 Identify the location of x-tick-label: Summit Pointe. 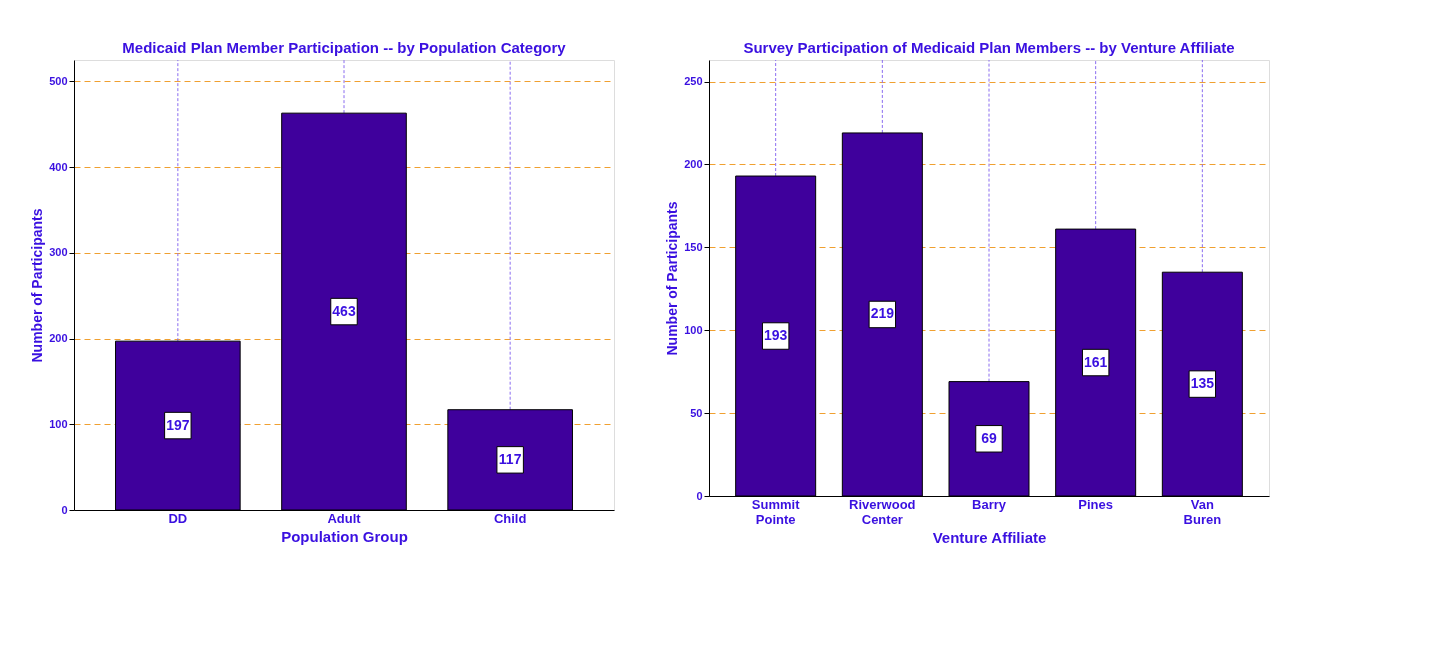
(776, 511).